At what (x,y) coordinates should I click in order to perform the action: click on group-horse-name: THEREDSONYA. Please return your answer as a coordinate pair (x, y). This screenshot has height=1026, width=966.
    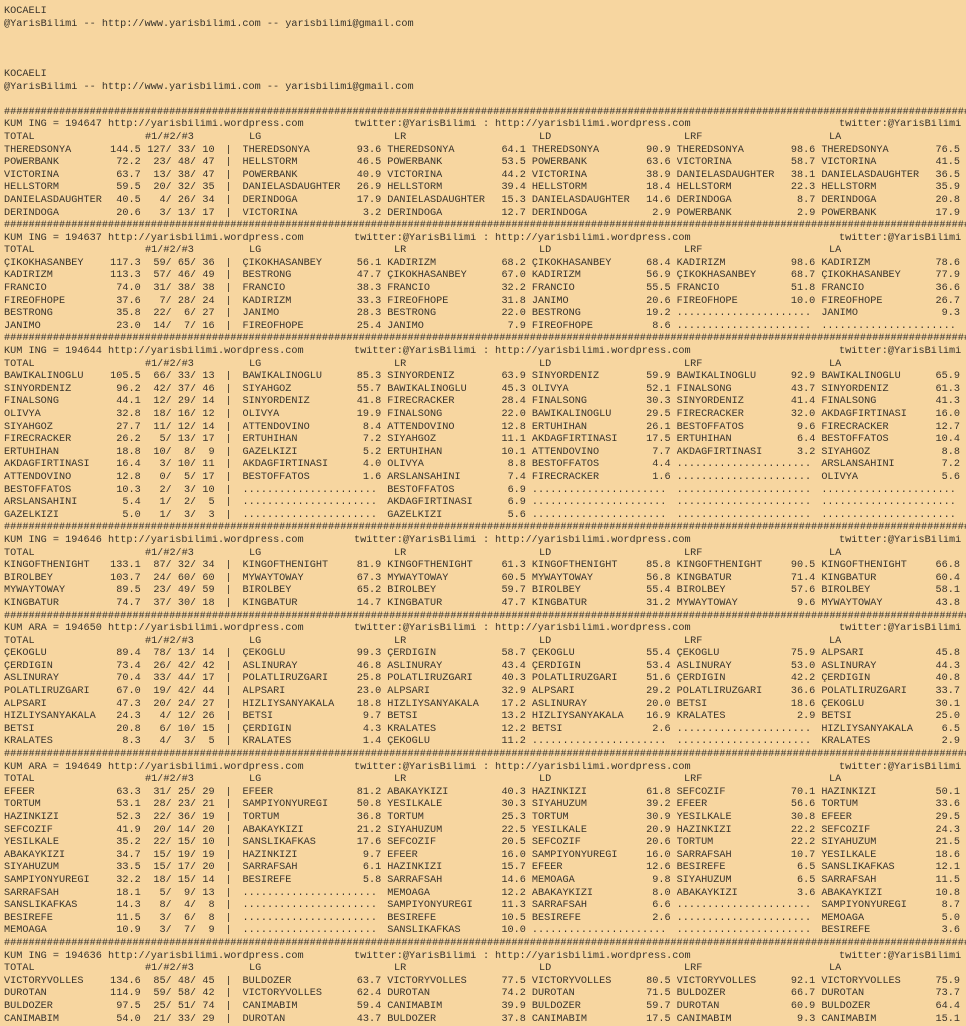
    Looking at the image, I should click on (444, 151).